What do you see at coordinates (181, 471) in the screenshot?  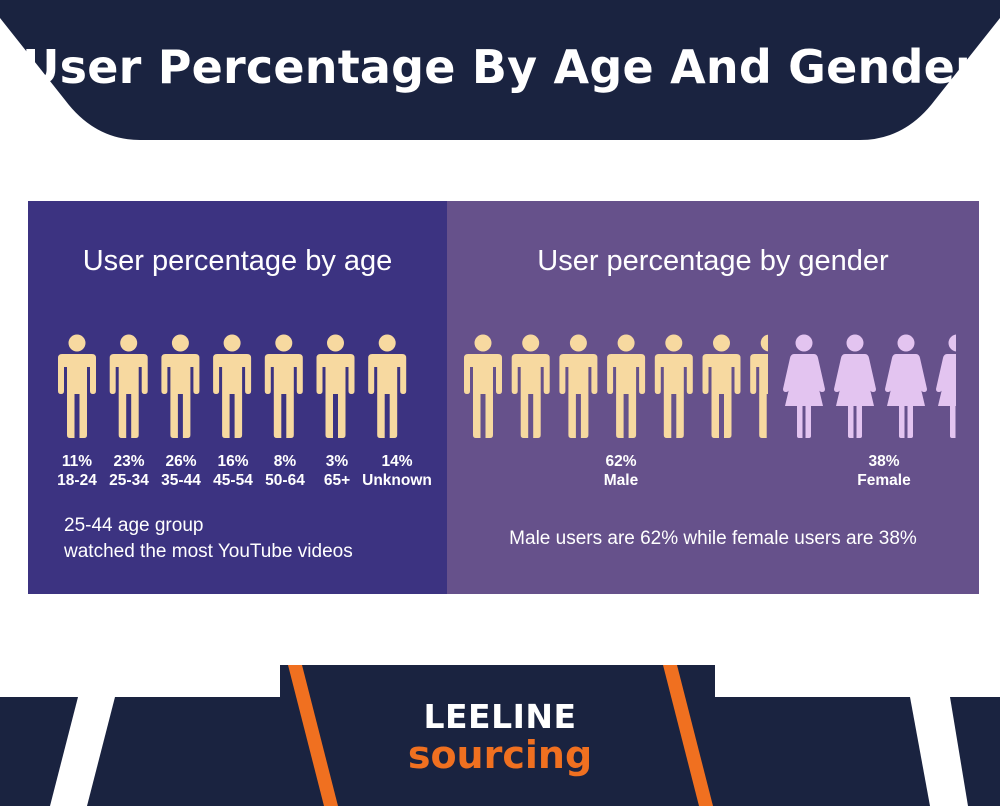 I see `age-group-35-44: 26% 35-44` at bounding box center [181, 471].